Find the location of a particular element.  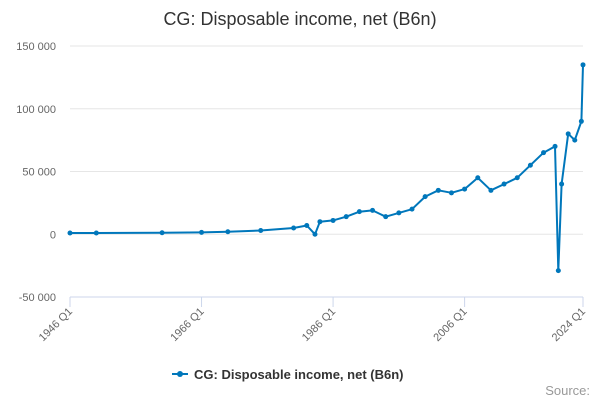

chart-title: CG: Disposable income, net (B6n) is located at coordinates (299, 19).